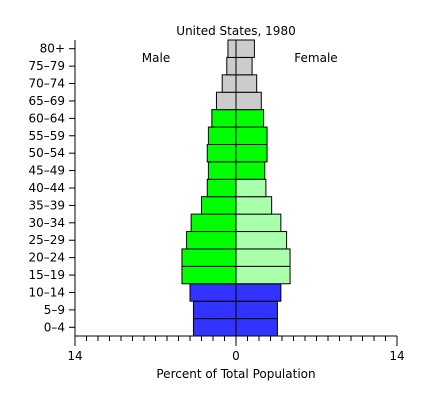 Image resolution: width=425 pixels, height=400 pixels. What do you see at coordinates (74, 356) in the screenshot?
I see `x-tick-label-0: 14` at bounding box center [74, 356].